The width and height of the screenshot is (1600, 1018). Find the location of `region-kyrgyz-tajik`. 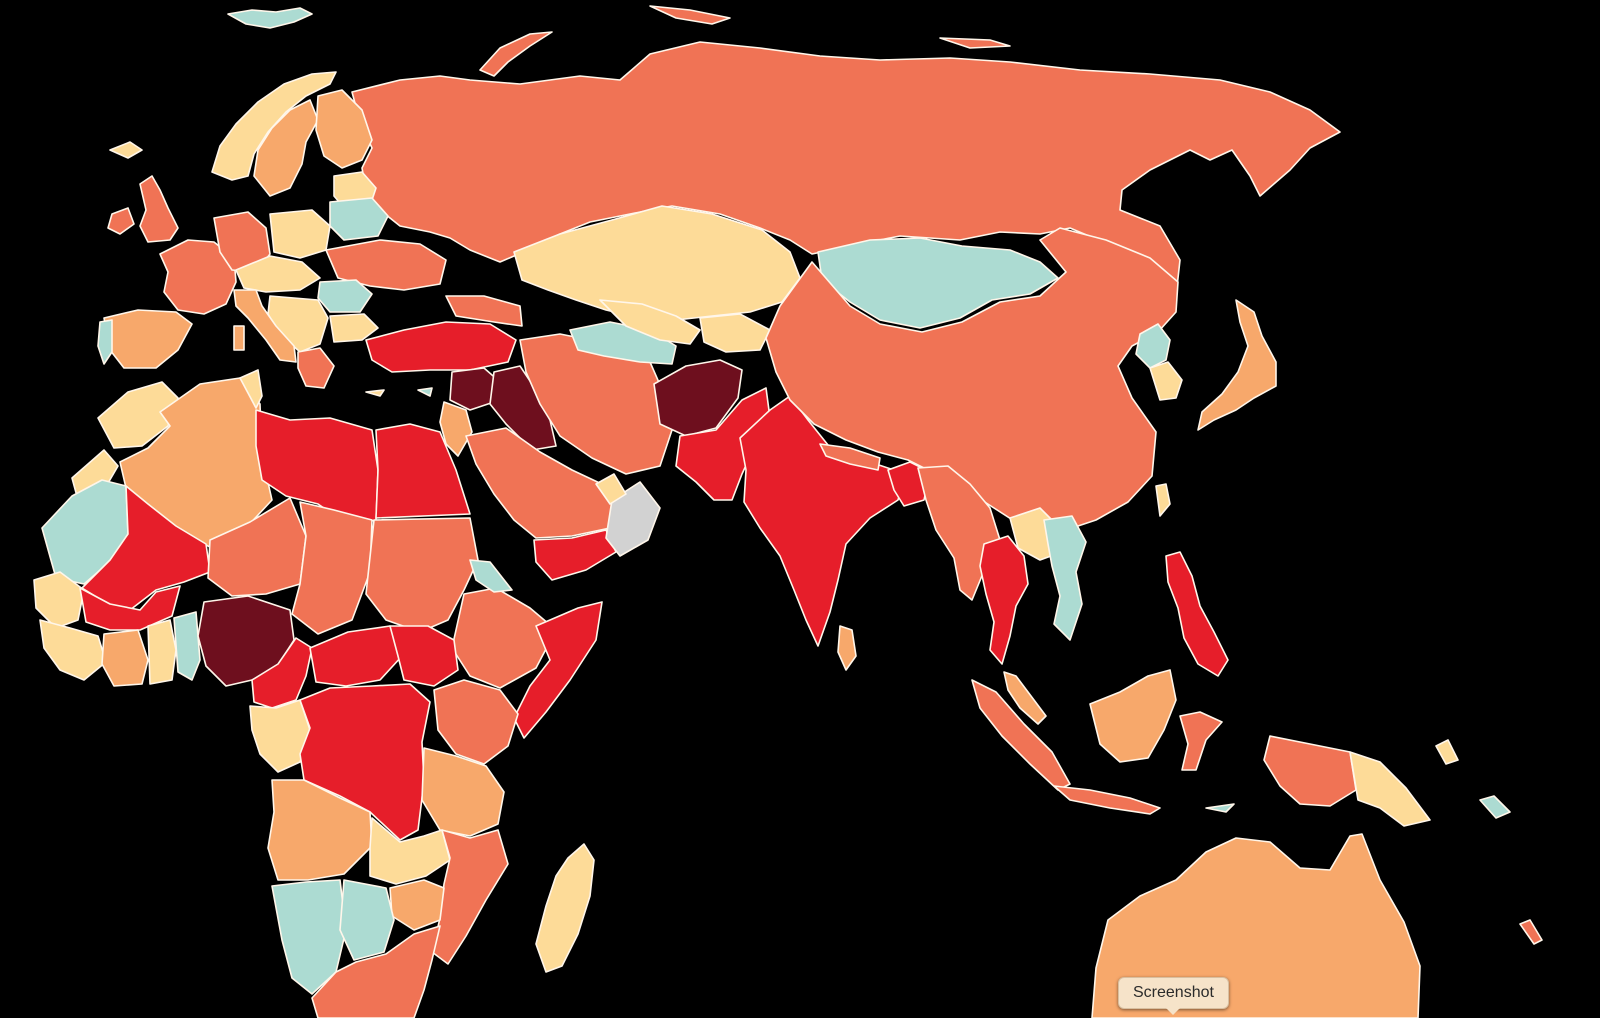

region-kyrgyz-tajik is located at coordinates (735, 333).